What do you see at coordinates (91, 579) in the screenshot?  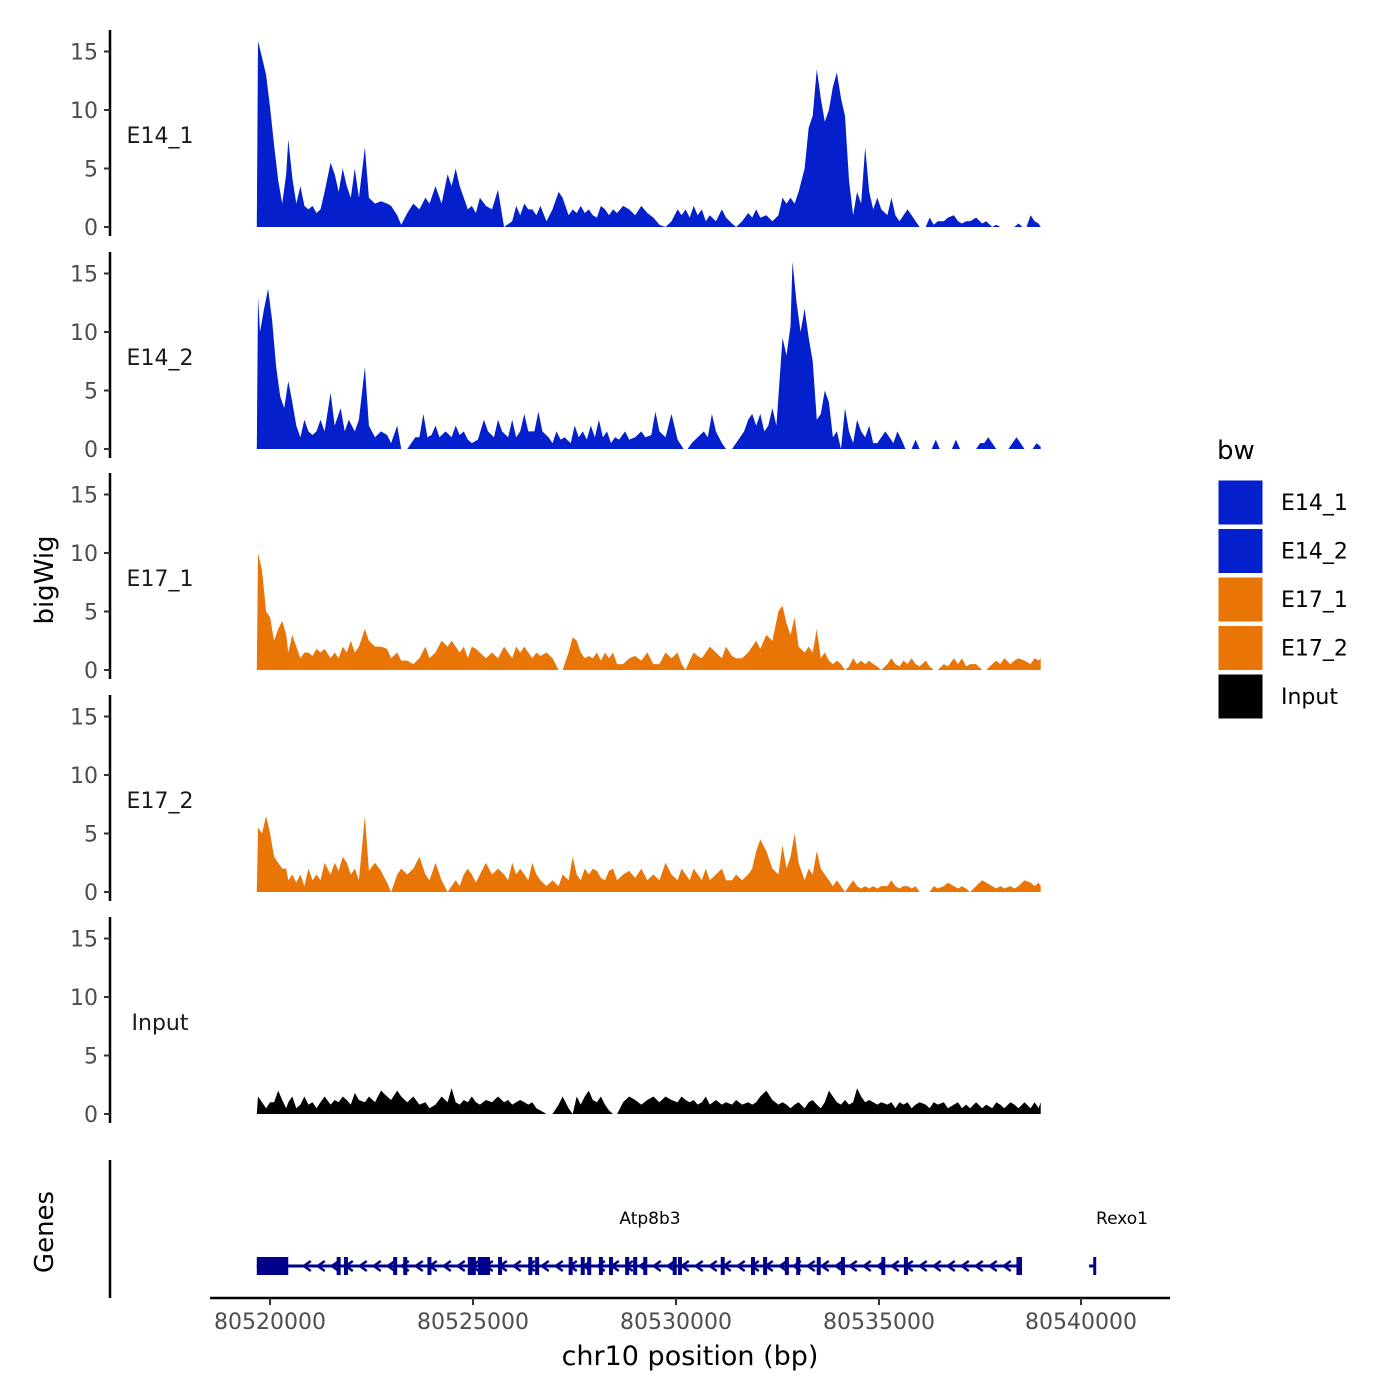 I see `y-axes: 0 5 10 15 0 5 10 15 0 5 10 15 0 5 10 15 0 5 10 15` at bounding box center [91, 579].